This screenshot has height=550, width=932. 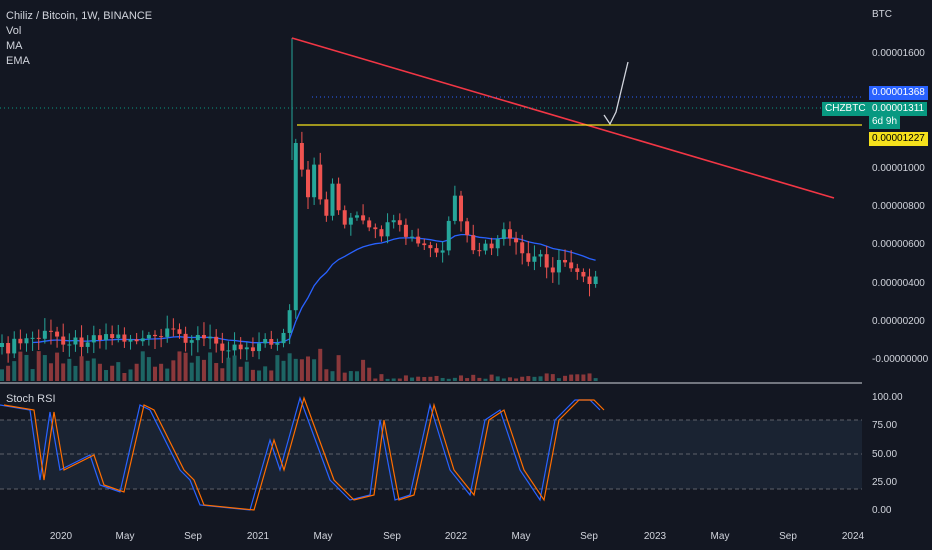 I want to click on symbol-title: Chiliz / Bitcoin, 1W, BINANCE, so click(x=79, y=16).